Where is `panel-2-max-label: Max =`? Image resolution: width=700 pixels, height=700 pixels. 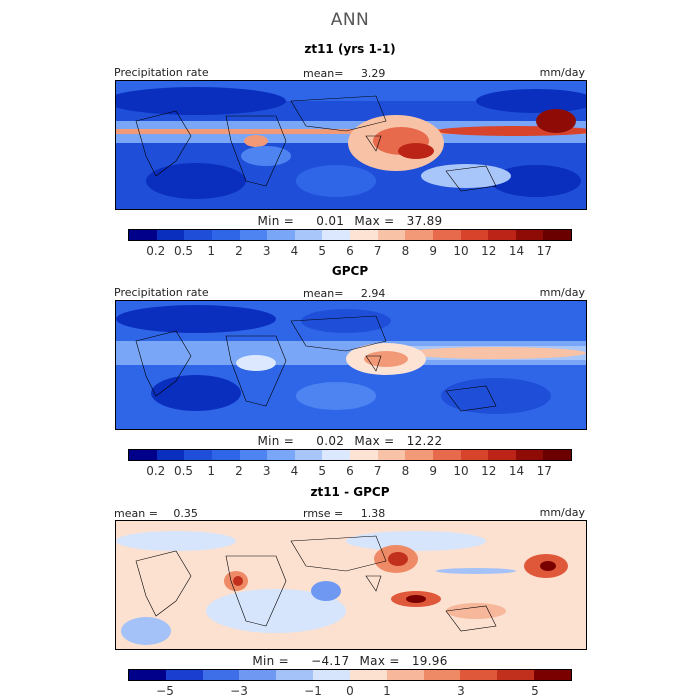 panel-2-max-label: Max = is located at coordinates (374, 441).